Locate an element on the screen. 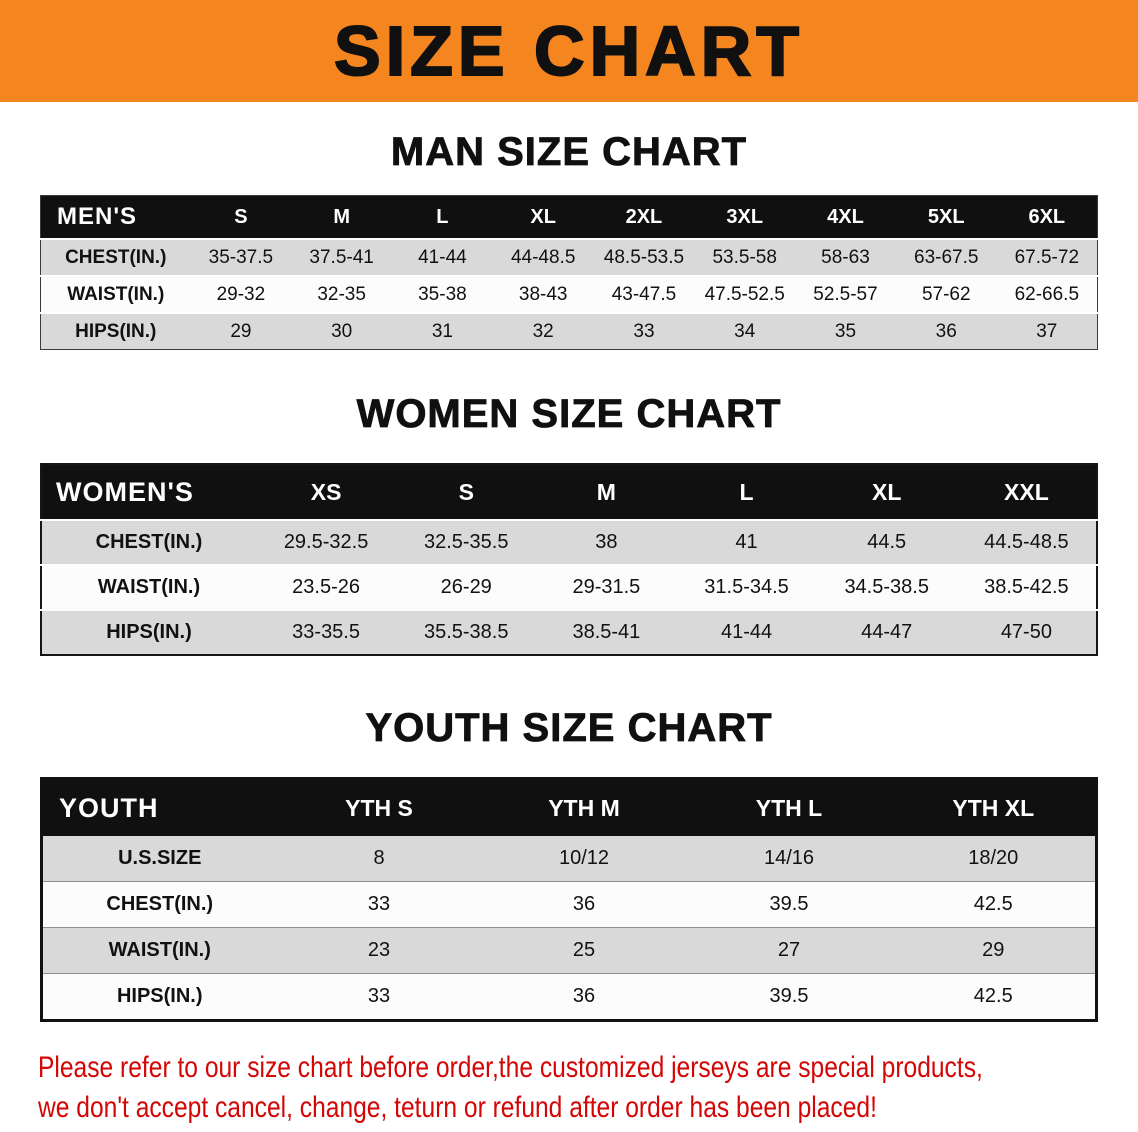 Image resolution: width=1138 pixels, height=1132 pixels. size-value-cell: 32 is located at coordinates (543, 331).